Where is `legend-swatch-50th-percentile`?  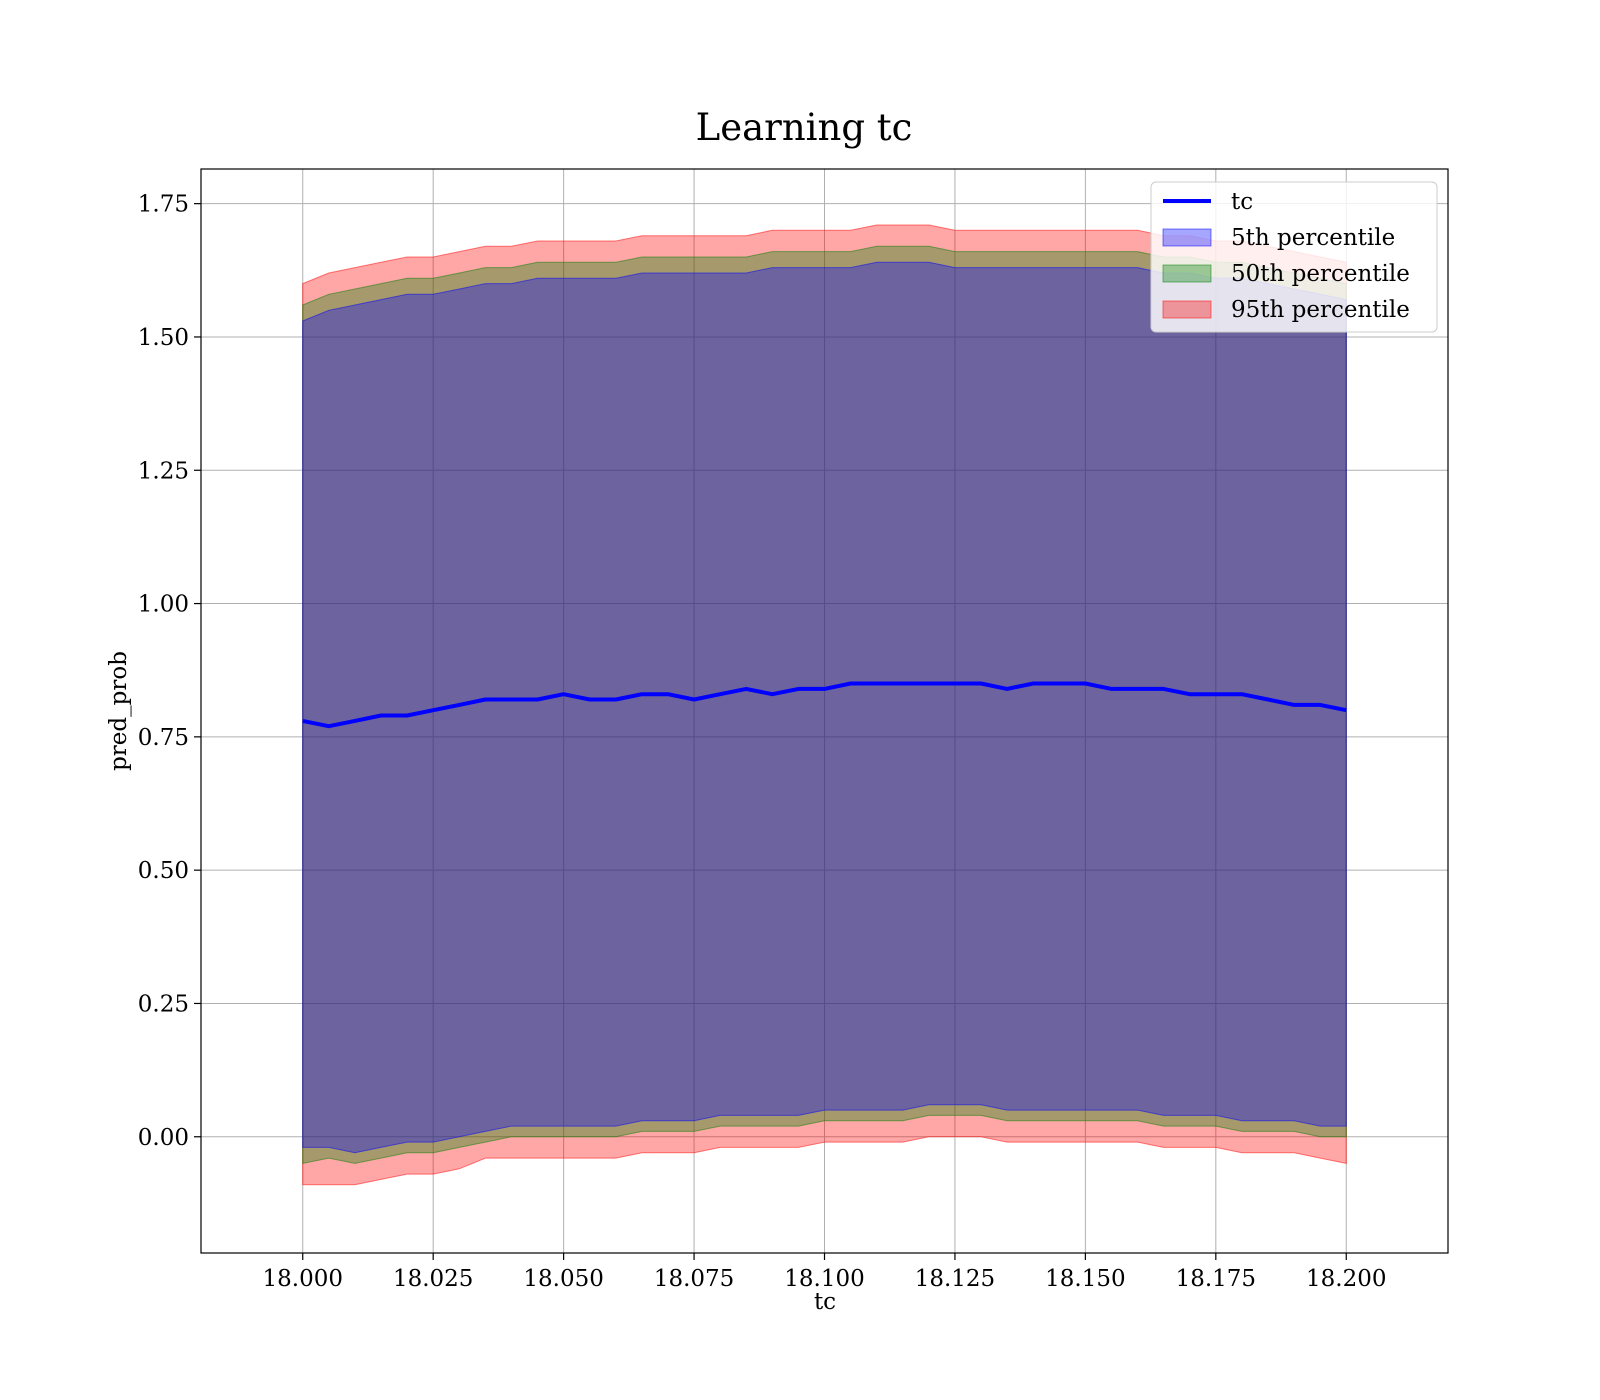 legend-swatch-50th-percentile is located at coordinates (1187, 273).